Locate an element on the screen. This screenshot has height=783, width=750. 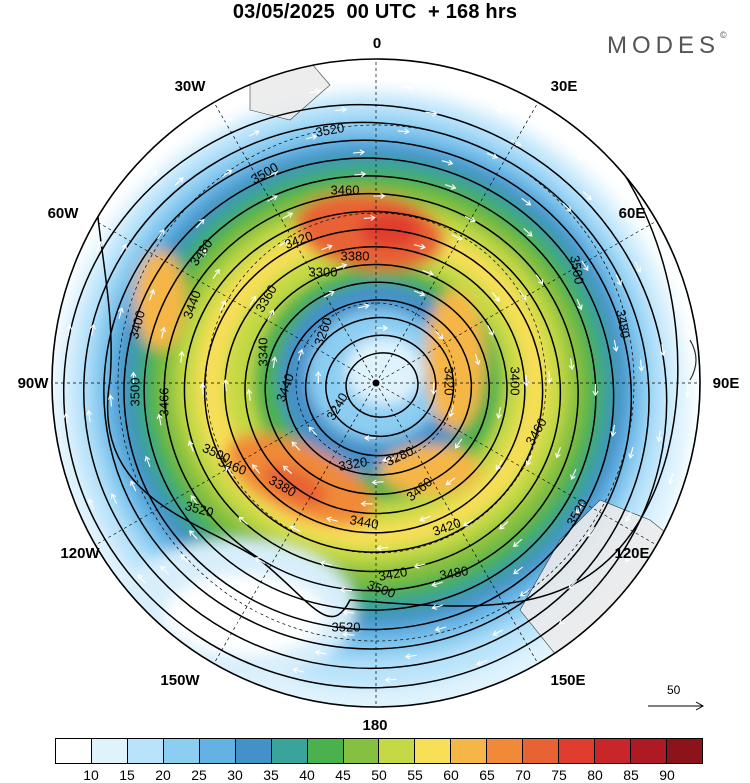
colorbar-tick-label: 50 is located at coordinates (379, 775).